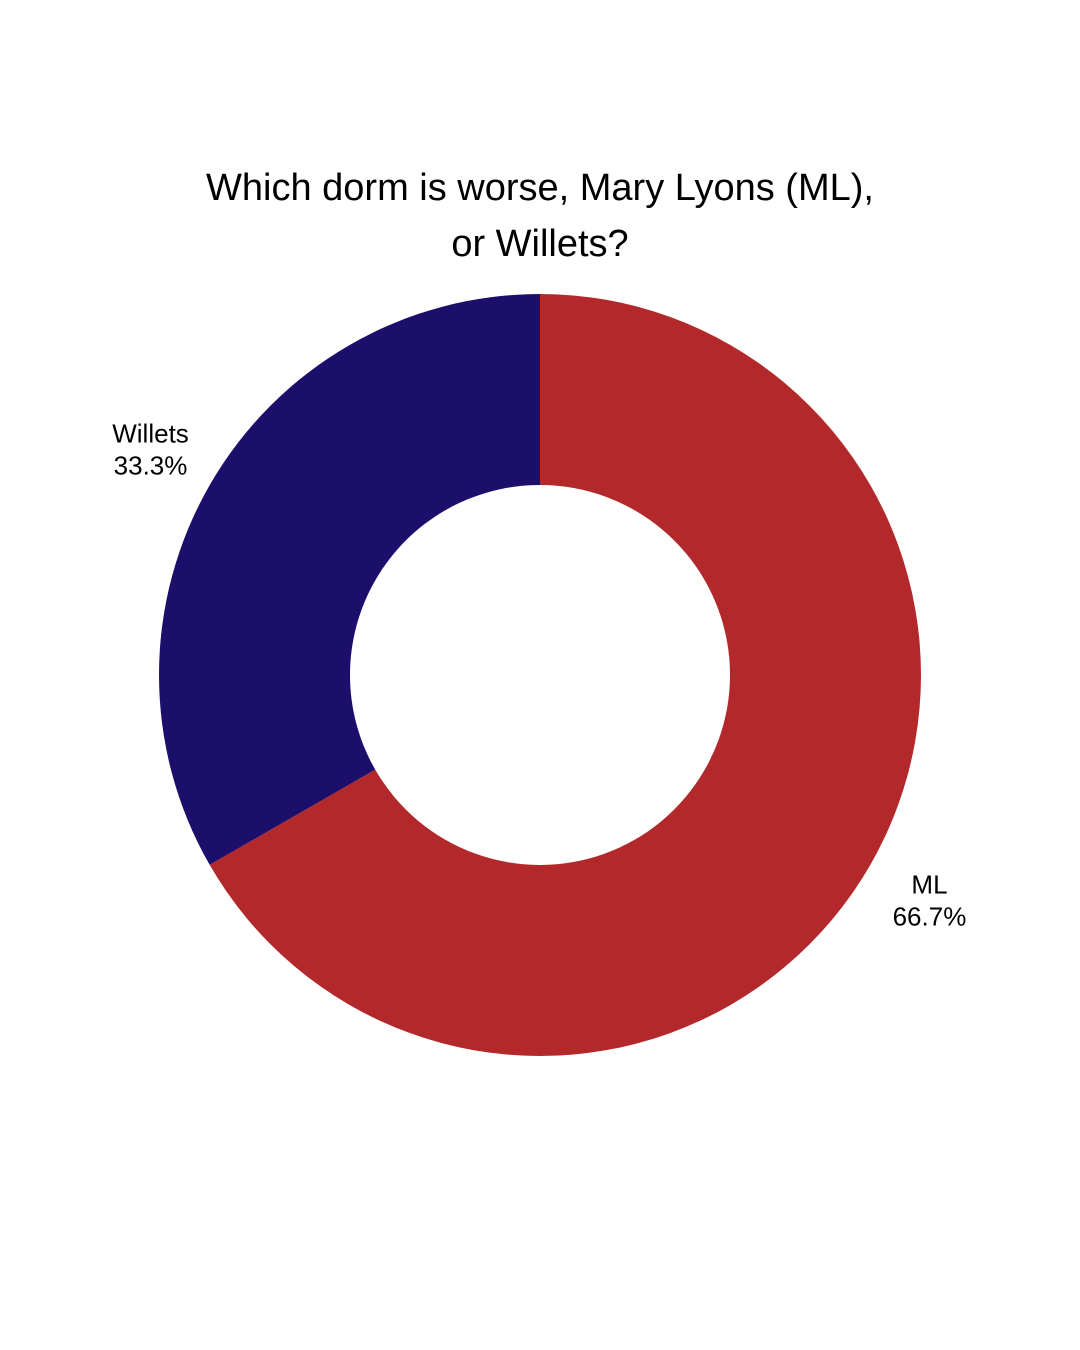 This screenshot has height=1350, width=1080. I want to click on slice-label: Willets, so click(150, 434).